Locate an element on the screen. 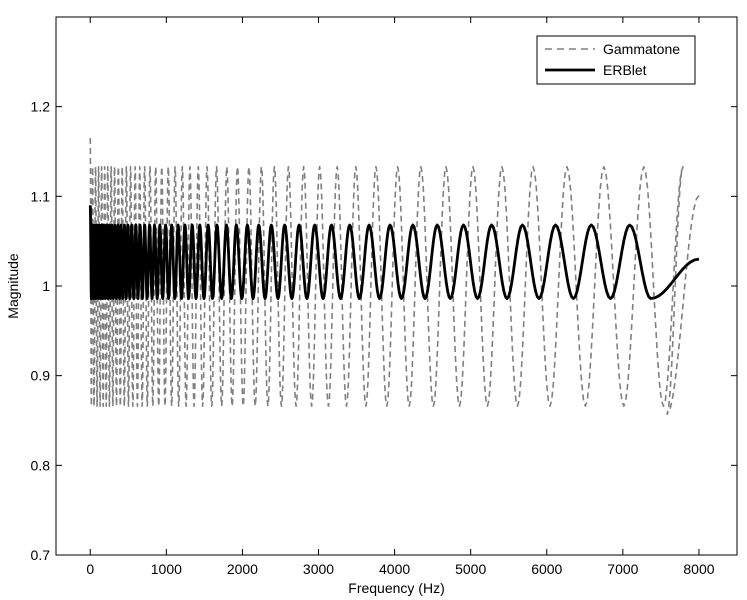 This screenshot has height=600, width=747. legend: Gammatone ERBlet is located at coordinates (616, 60).